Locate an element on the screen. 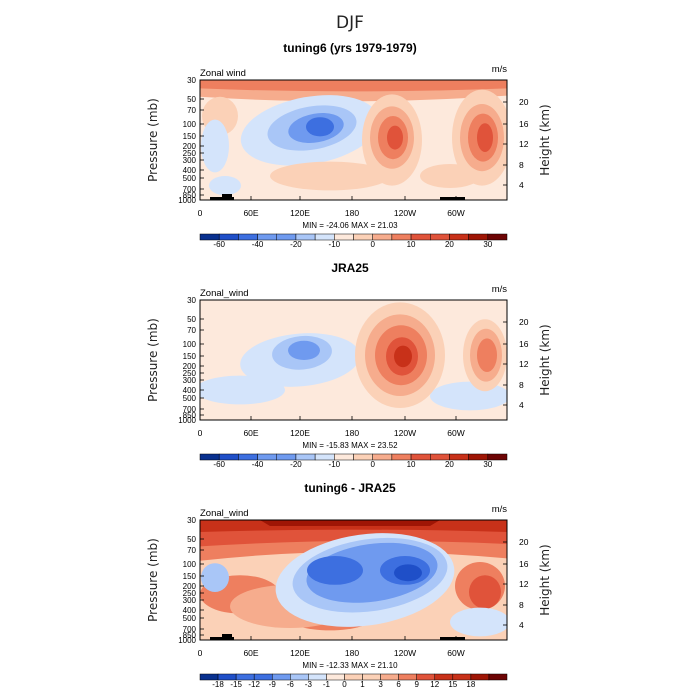 This screenshot has height=700, width=700. figure-title: DJF is located at coordinates (350, 23).